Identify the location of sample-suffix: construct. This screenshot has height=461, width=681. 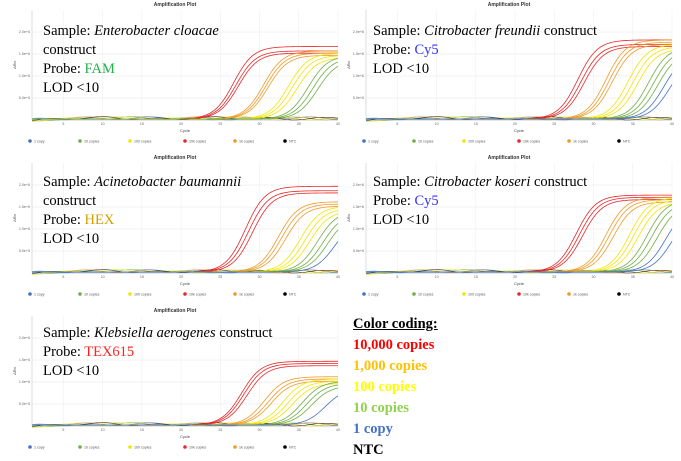
(559, 182).